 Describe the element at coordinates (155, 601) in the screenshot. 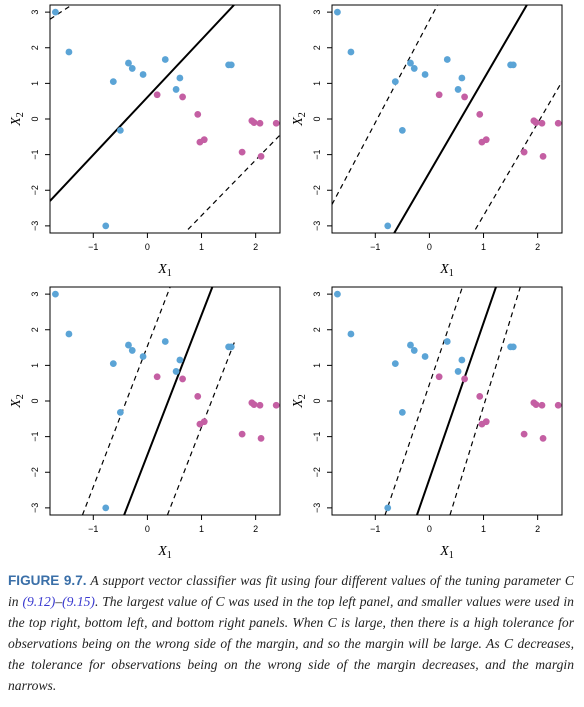

I see `caption-text-4: . The largest value of` at that location.